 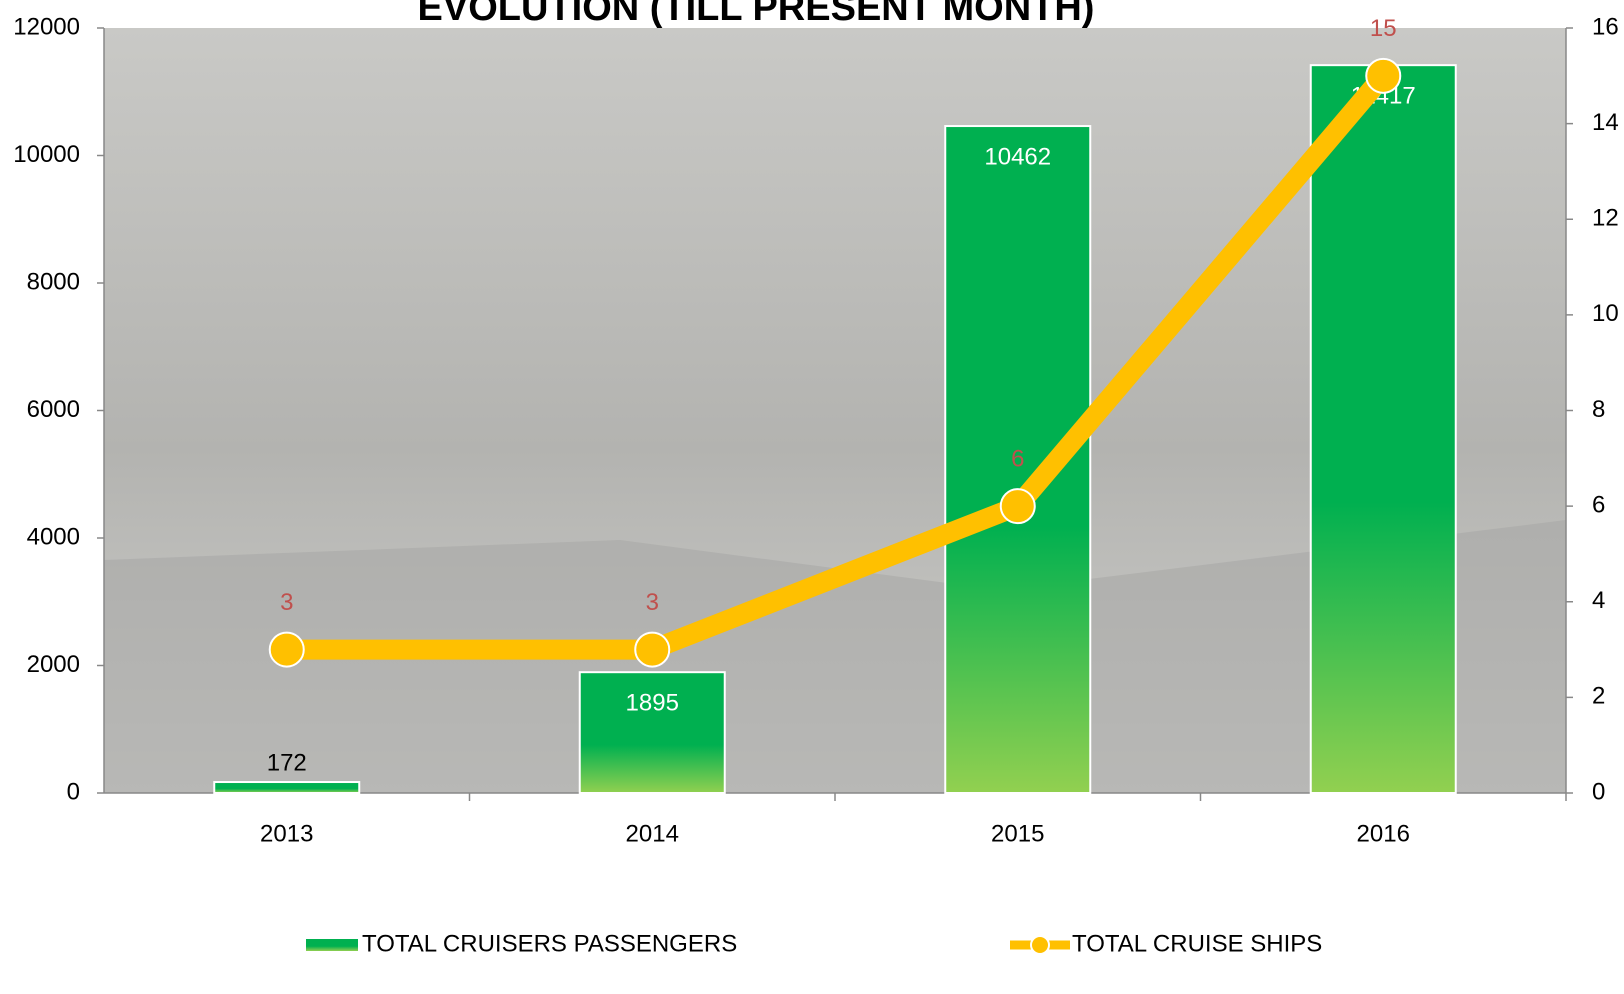 I want to click on y2-tick-label: 14, so click(x=1605, y=122).